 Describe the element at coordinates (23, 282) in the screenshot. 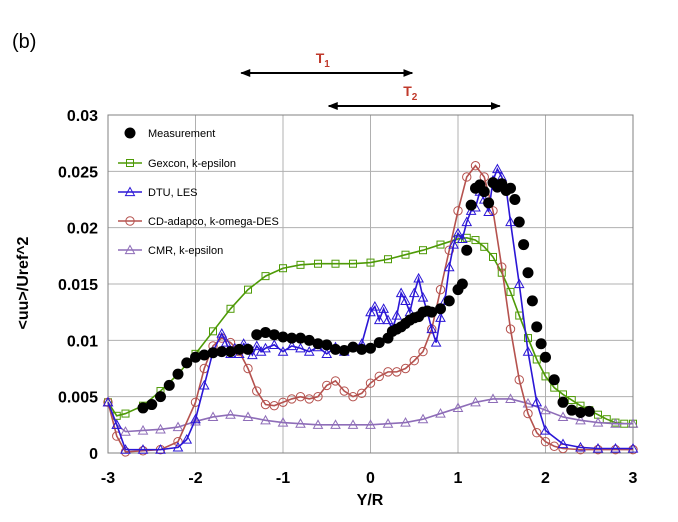

I see `y-axis-title: <uu>/Uref^2` at that location.